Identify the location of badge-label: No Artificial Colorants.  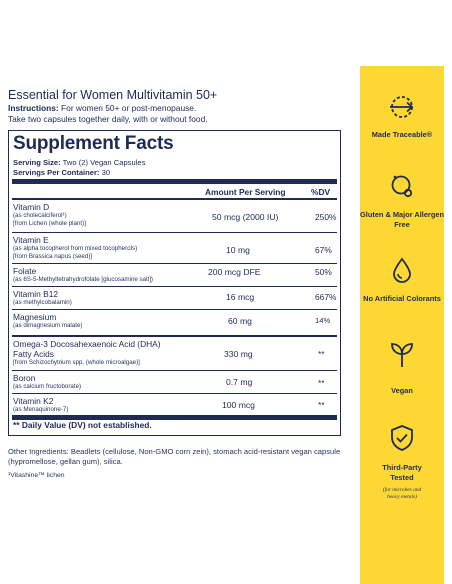
(402, 298).